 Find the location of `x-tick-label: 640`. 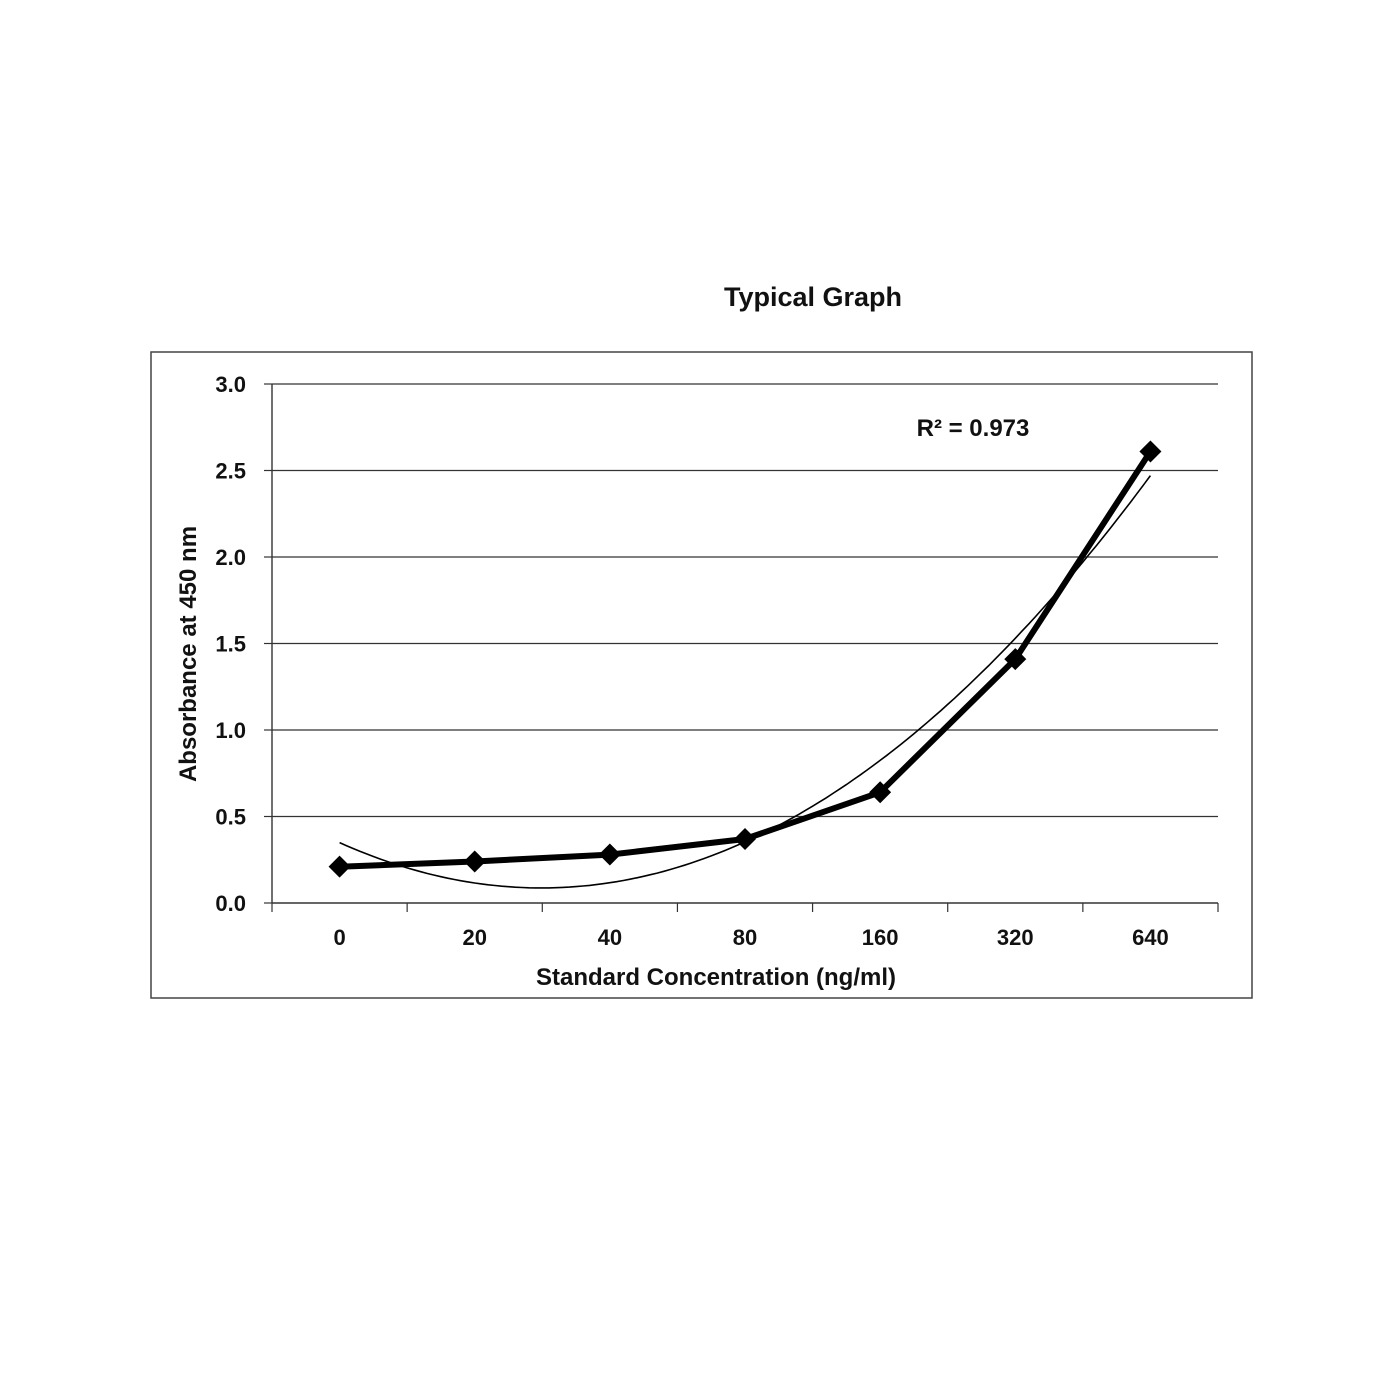

x-tick-label: 640 is located at coordinates (1150, 937).